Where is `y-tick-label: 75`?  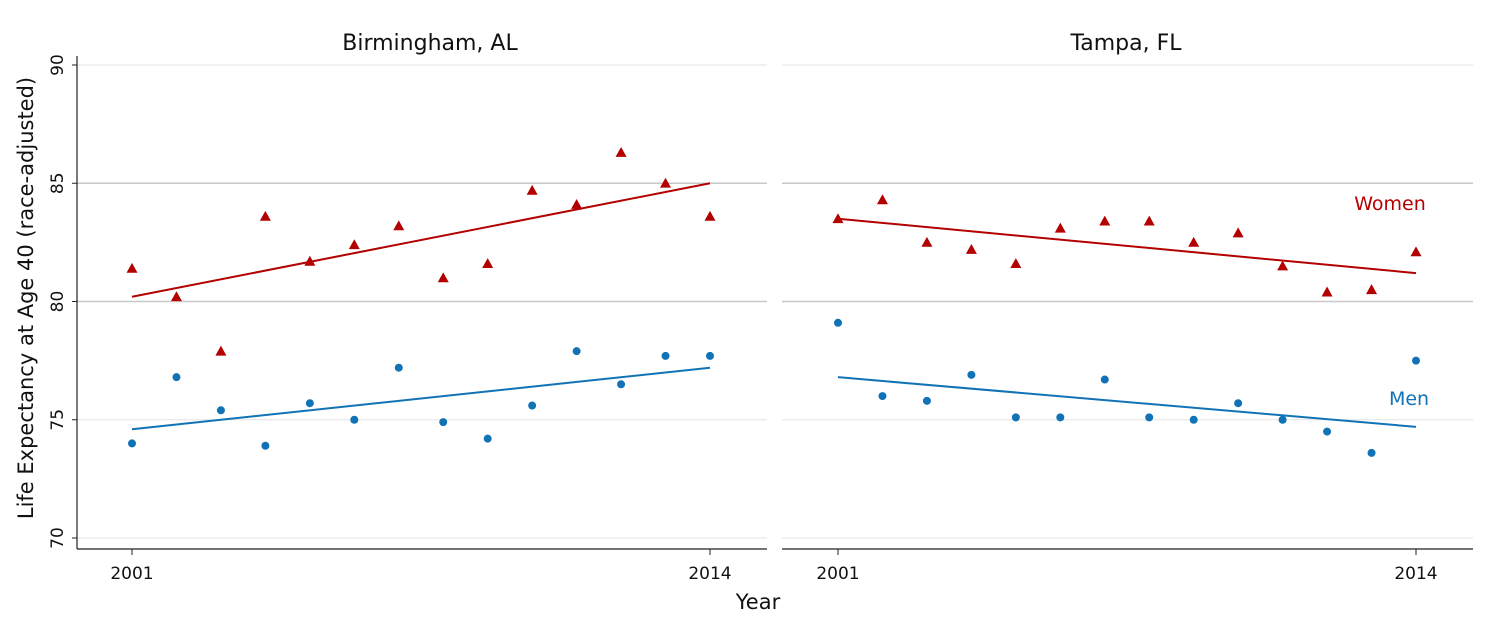 y-tick-label: 75 is located at coordinates (58, 420).